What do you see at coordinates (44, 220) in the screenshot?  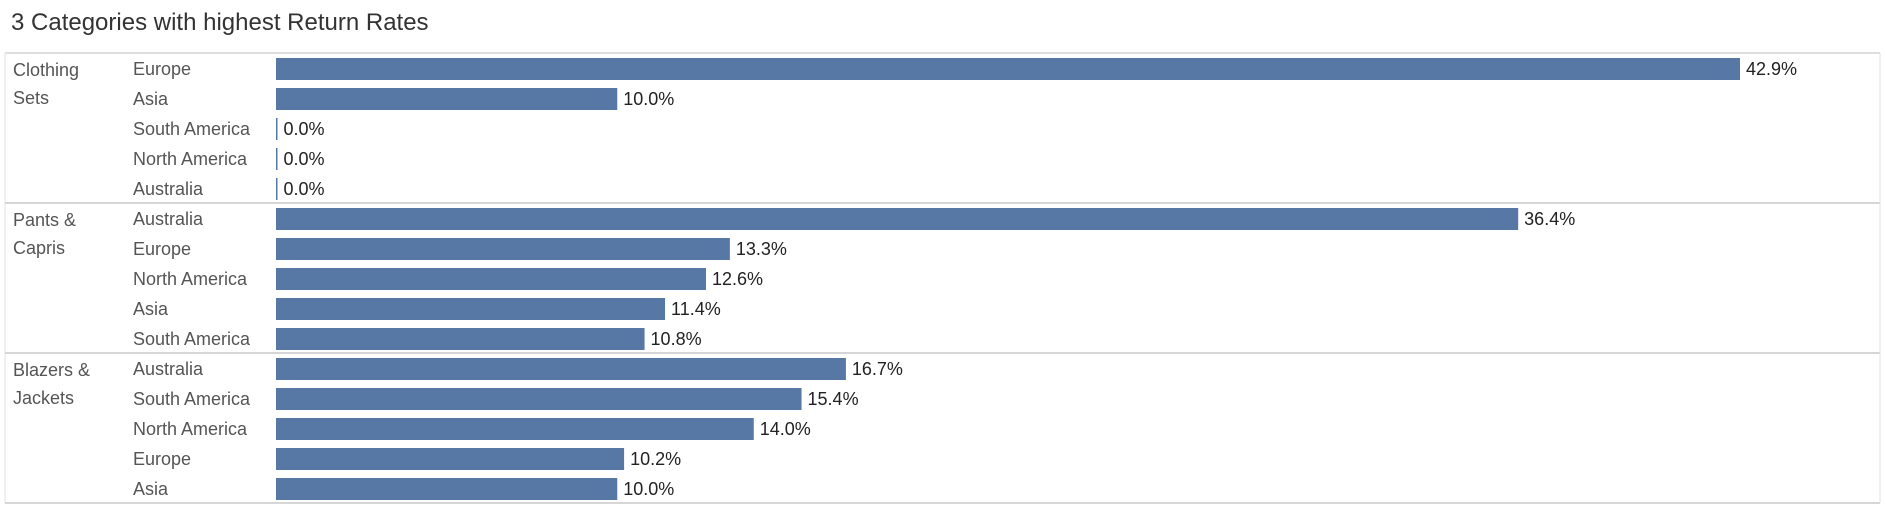 I see `group-label: Pants &` at bounding box center [44, 220].